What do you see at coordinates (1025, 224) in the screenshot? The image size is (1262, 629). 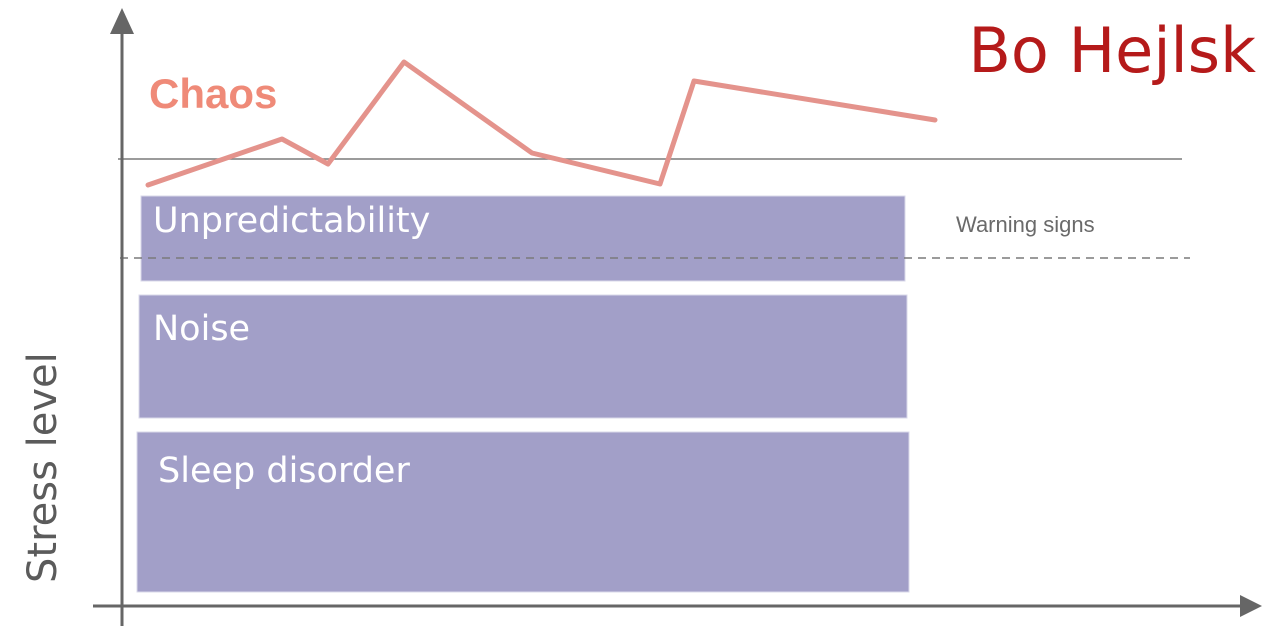 I see `warning-signs-label: Warning signs` at bounding box center [1025, 224].